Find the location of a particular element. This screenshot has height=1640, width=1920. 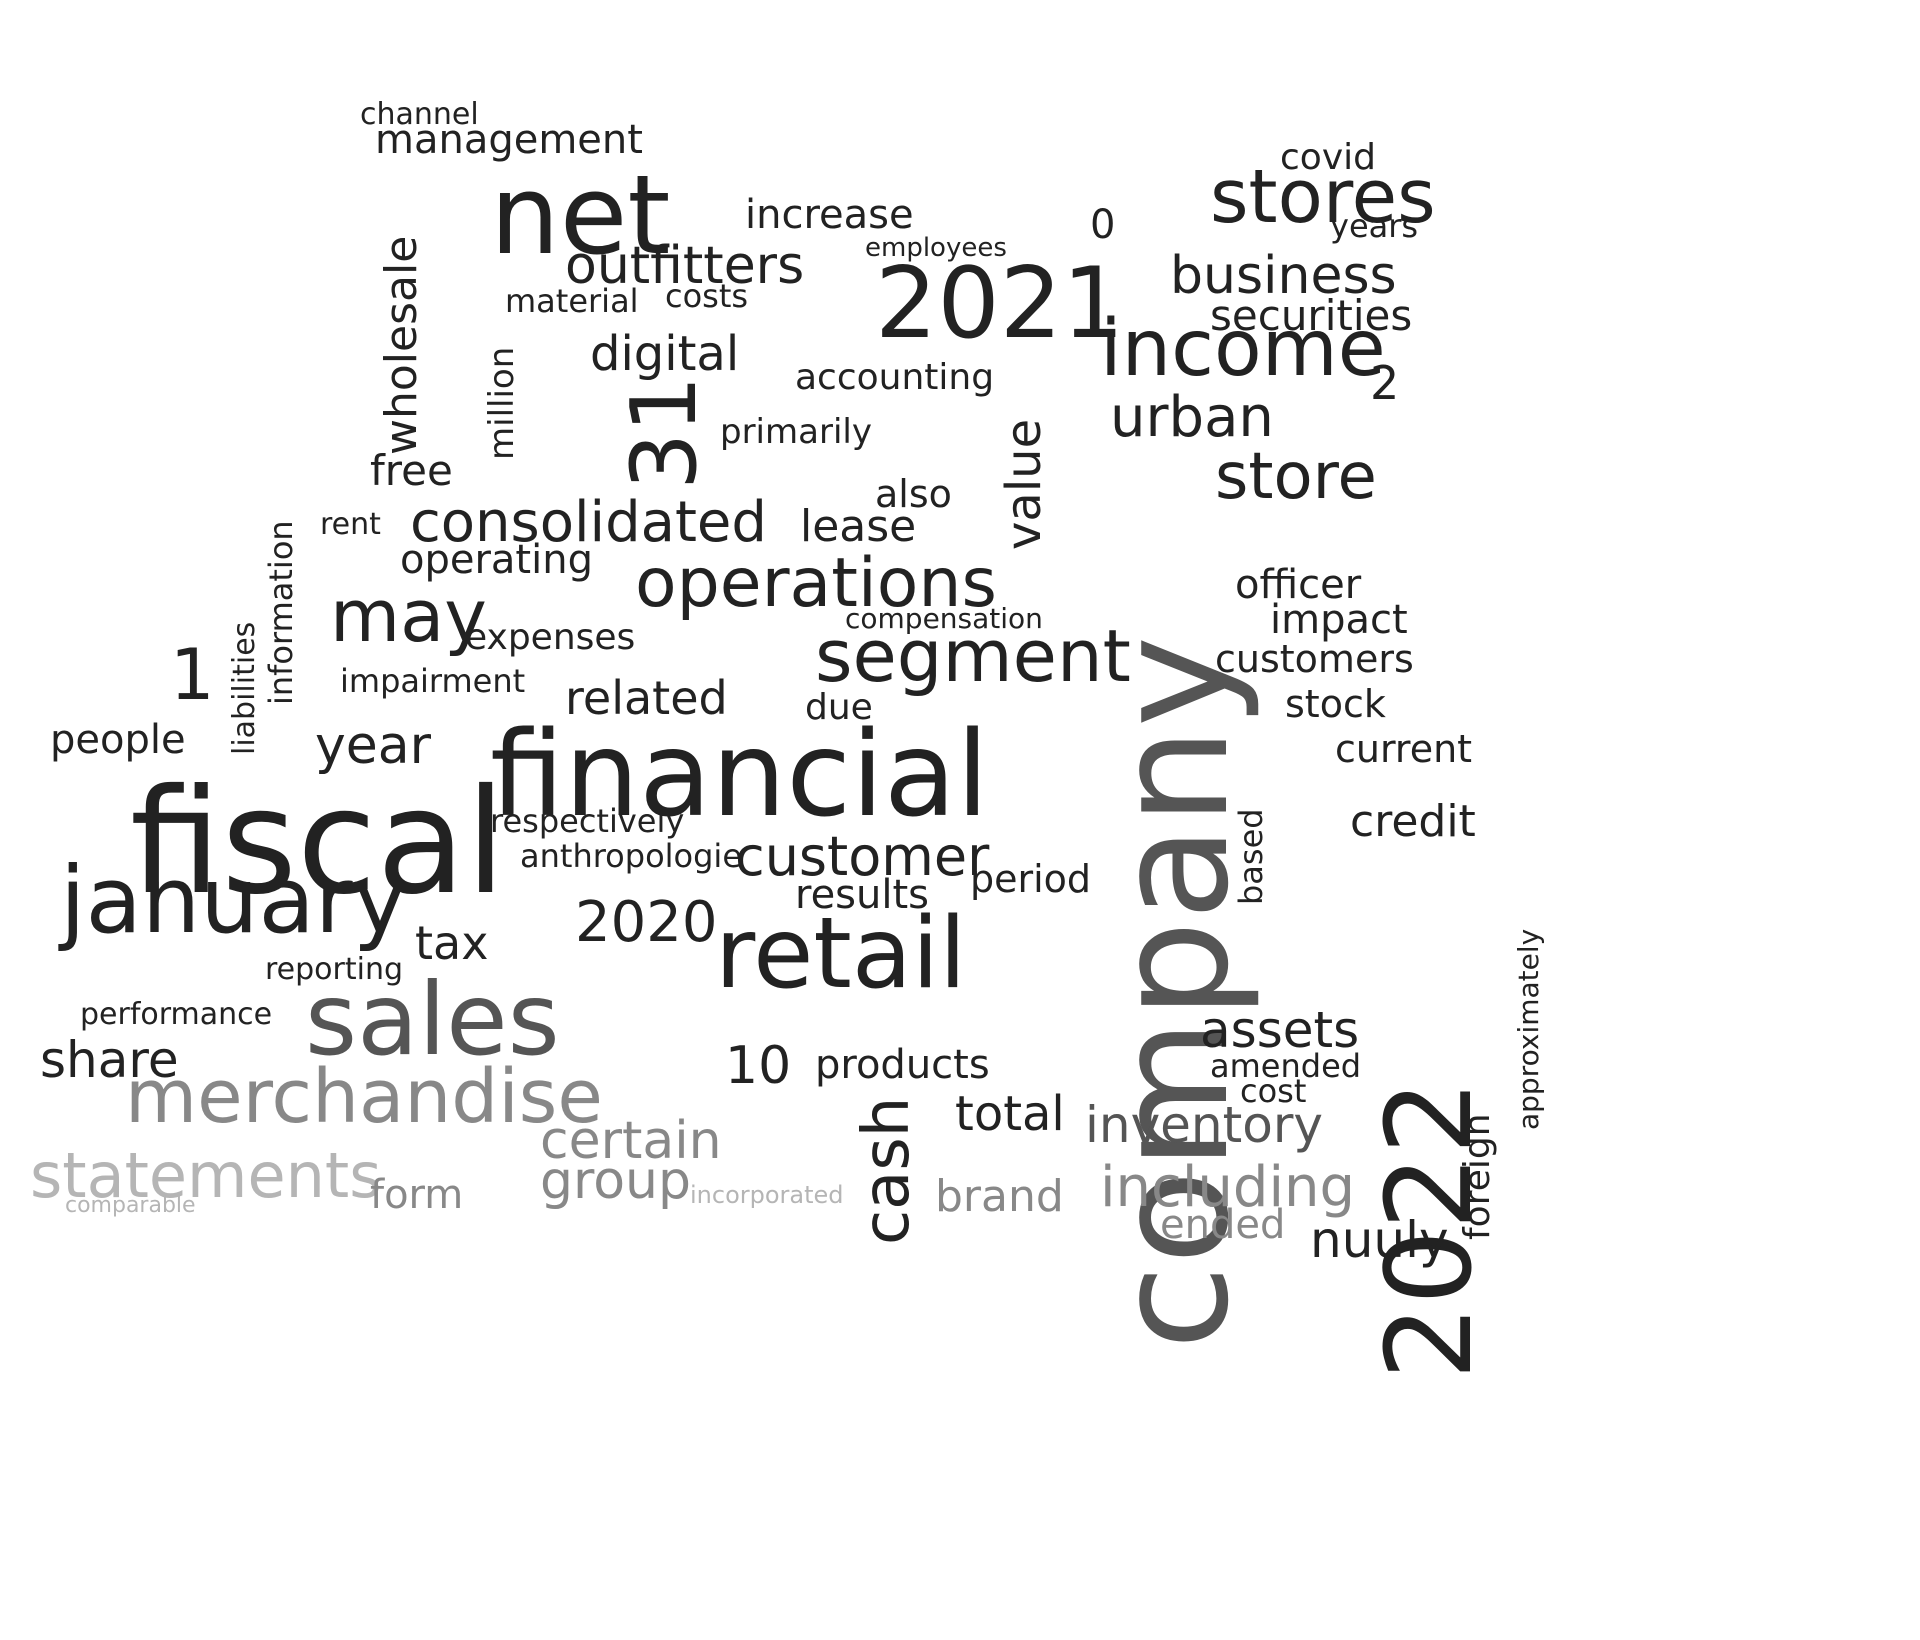

word-certain: certain is located at coordinates (631, 1141).